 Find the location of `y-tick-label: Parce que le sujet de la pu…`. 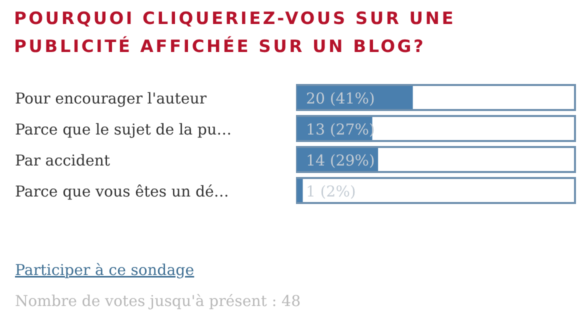

y-tick-label: Parce que le sujet de la pu… is located at coordinates (123, 129).